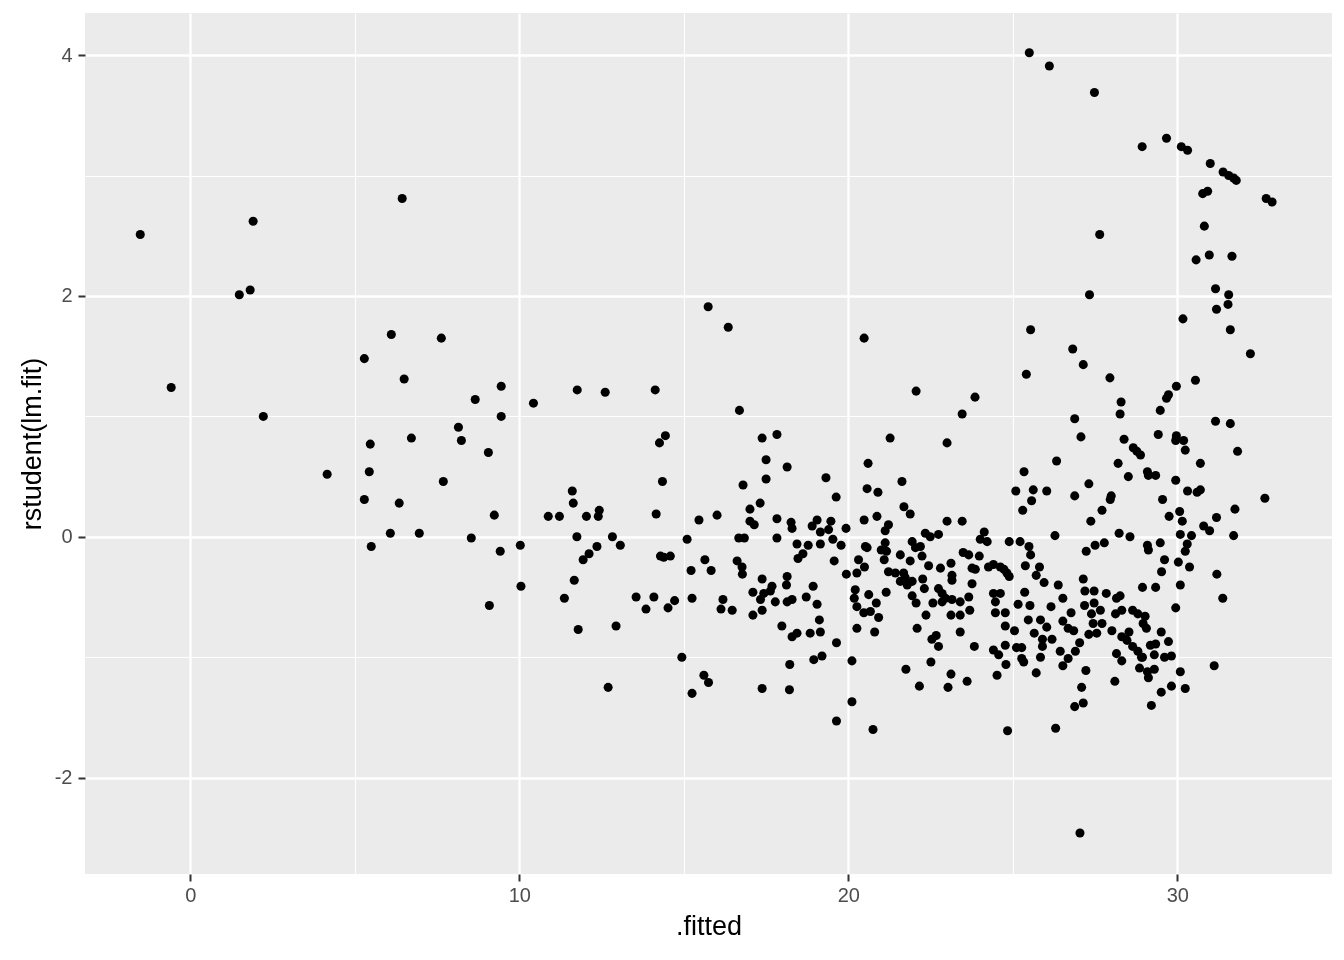  Describe the element at coordinates (709, 925) in the screenshot. I see `x-axis-title: .fitted` at that location.